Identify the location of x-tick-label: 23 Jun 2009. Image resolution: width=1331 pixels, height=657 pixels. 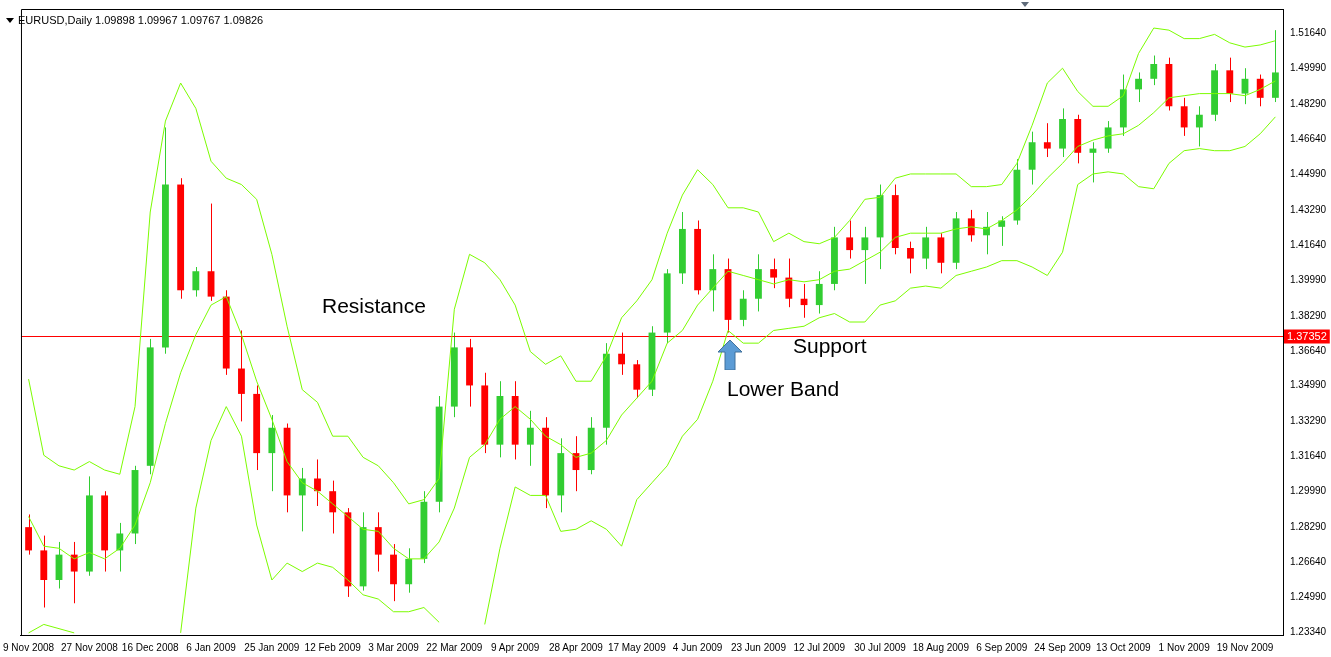
(758, 647).